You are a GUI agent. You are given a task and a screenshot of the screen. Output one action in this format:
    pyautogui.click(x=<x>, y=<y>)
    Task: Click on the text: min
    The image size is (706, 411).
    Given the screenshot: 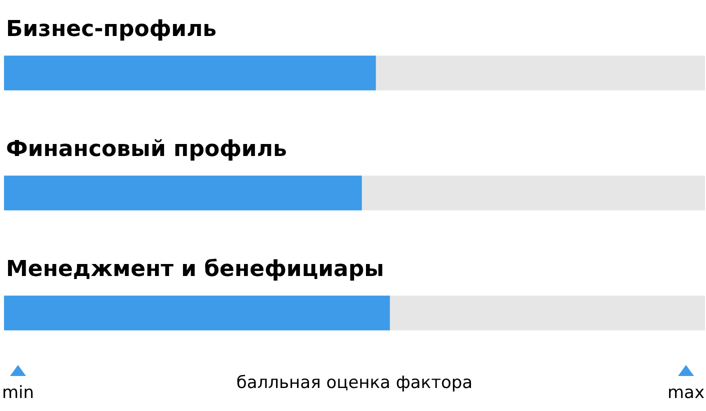 What is the action you would take?
    pyautogui.click(x=18, y=393)
    